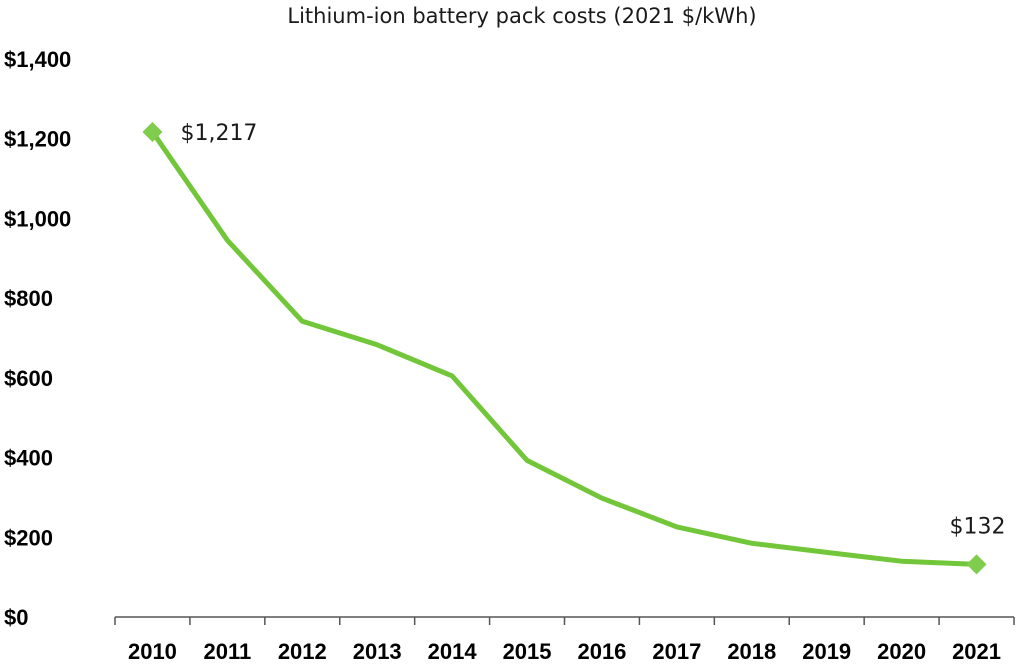 Image resolution: width=1020 pixels, height=665 pixels. What do you see at coordinates (901, 651) in the screenshot?
I see `x-tick-label: 2020` at bounding box center [901, 651].